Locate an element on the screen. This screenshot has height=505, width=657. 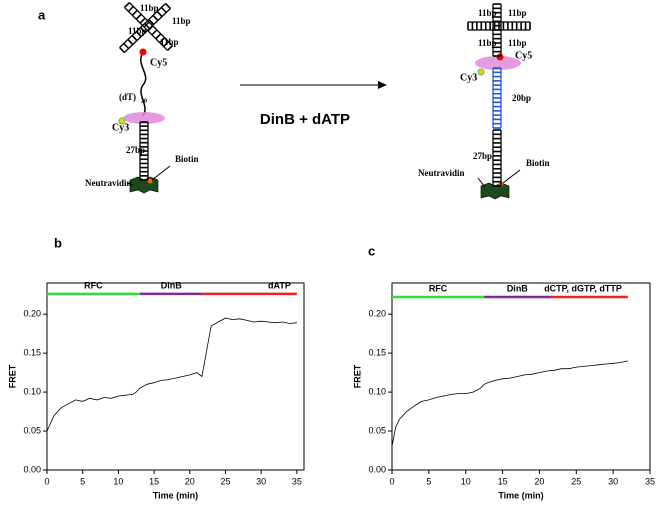
panel-label: b is located at coordinates (58, 242).